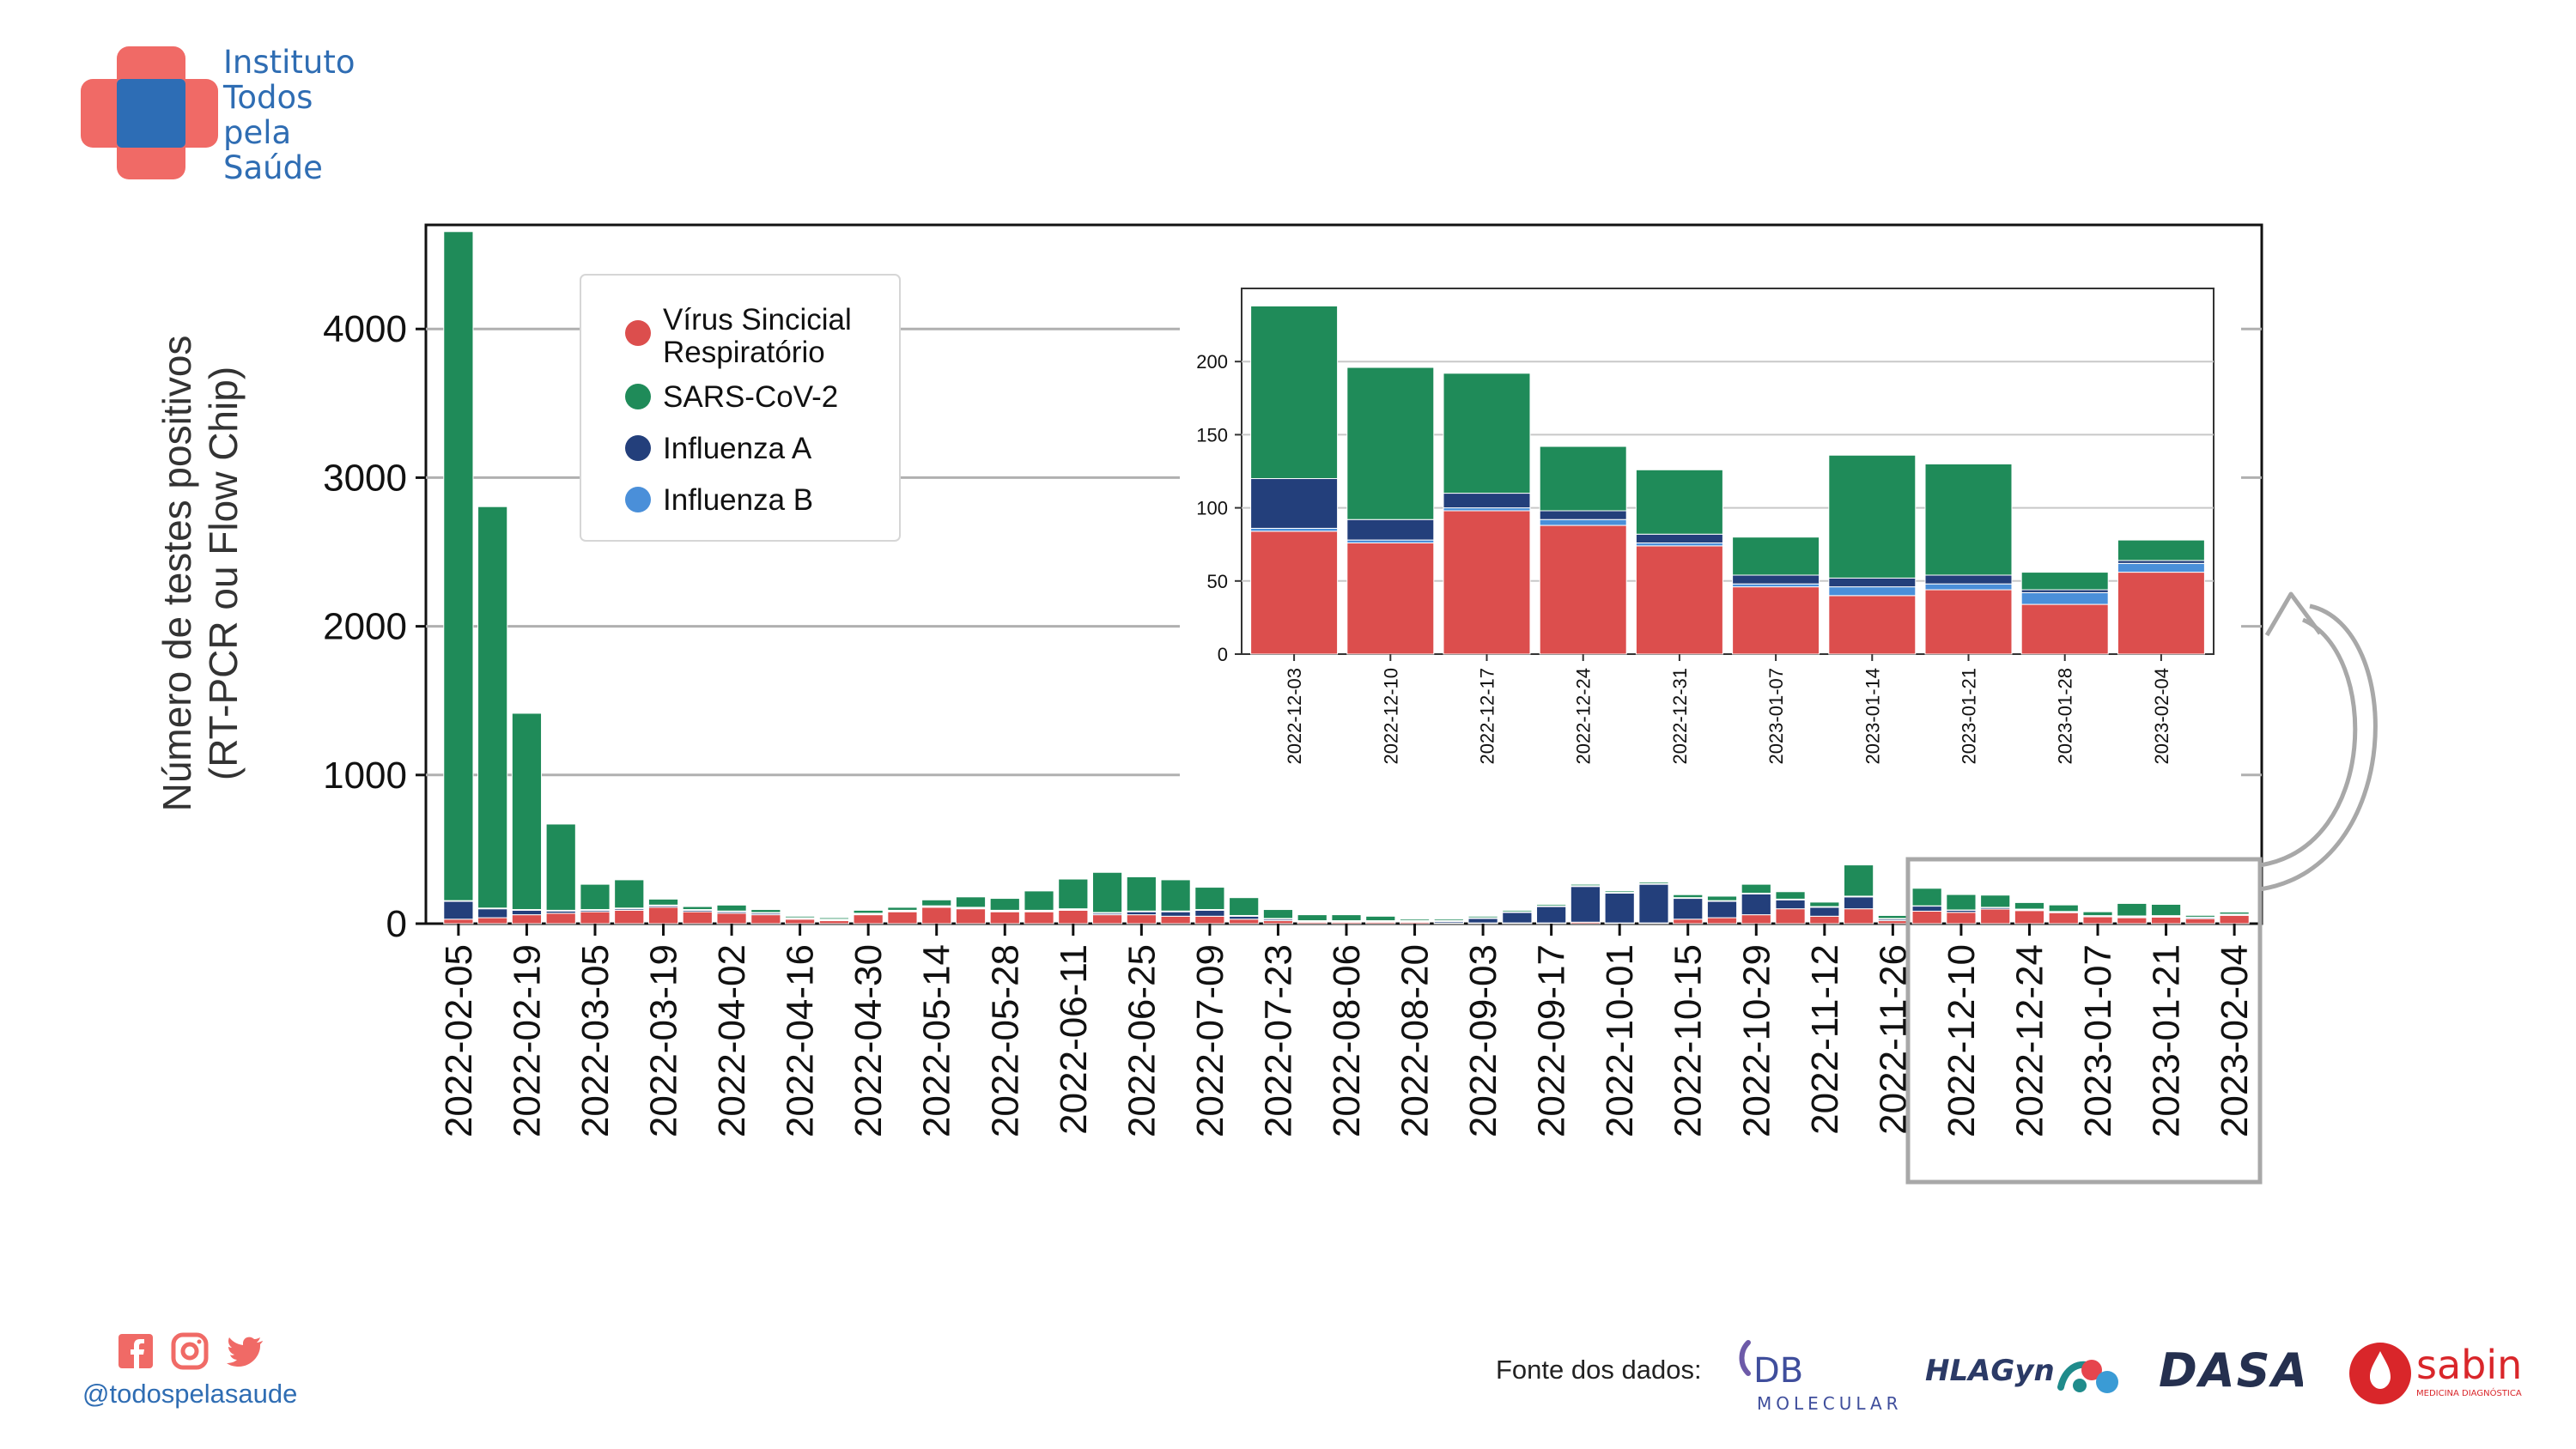 This screenshot has width=2576, height=1449. I want to click on logo-center-square, so click(151, 114).